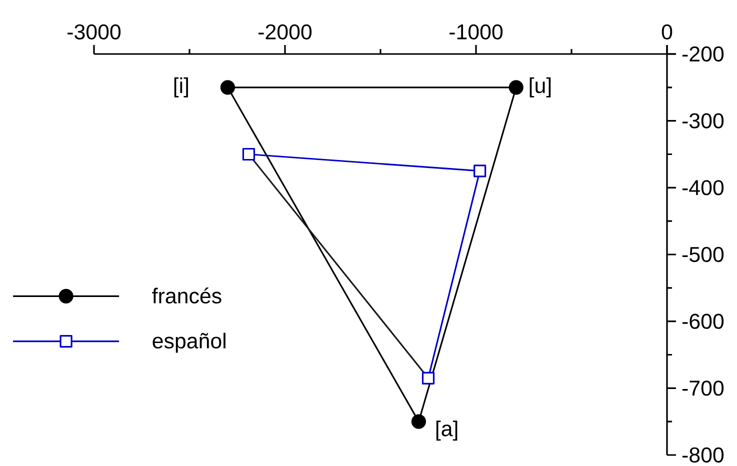 Image resolution: width=737 pixels, height=466 pixels. What do you see at coordinates (447, 430) in the screenshot?
I see `annotation: [a]` at bounding box center [447, 430].